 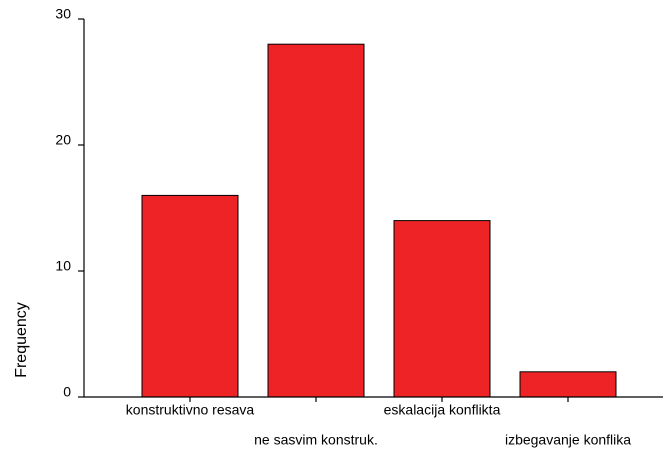 What do you see at coordinates (21, 340) in the screenshot?
I see `y-axis-label: Frequency` at bounding box center [21, 340].